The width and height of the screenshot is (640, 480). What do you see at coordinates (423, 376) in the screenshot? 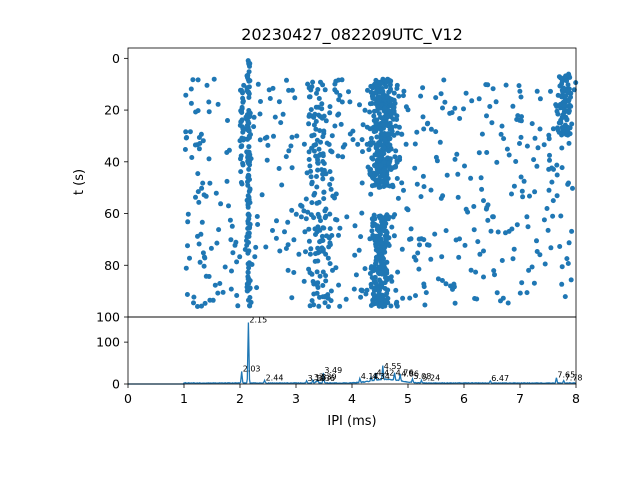
I see `peak-label: 5.08` at bounding box center [423, 376].